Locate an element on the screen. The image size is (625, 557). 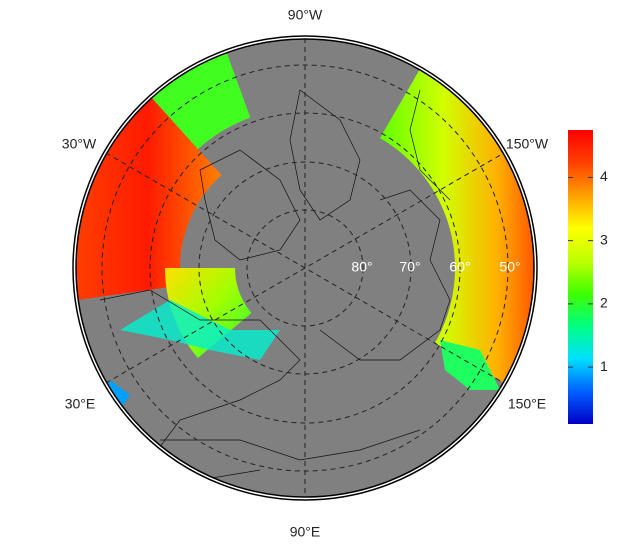
longitude-label: 30°W is located at coordinates (79, 144).